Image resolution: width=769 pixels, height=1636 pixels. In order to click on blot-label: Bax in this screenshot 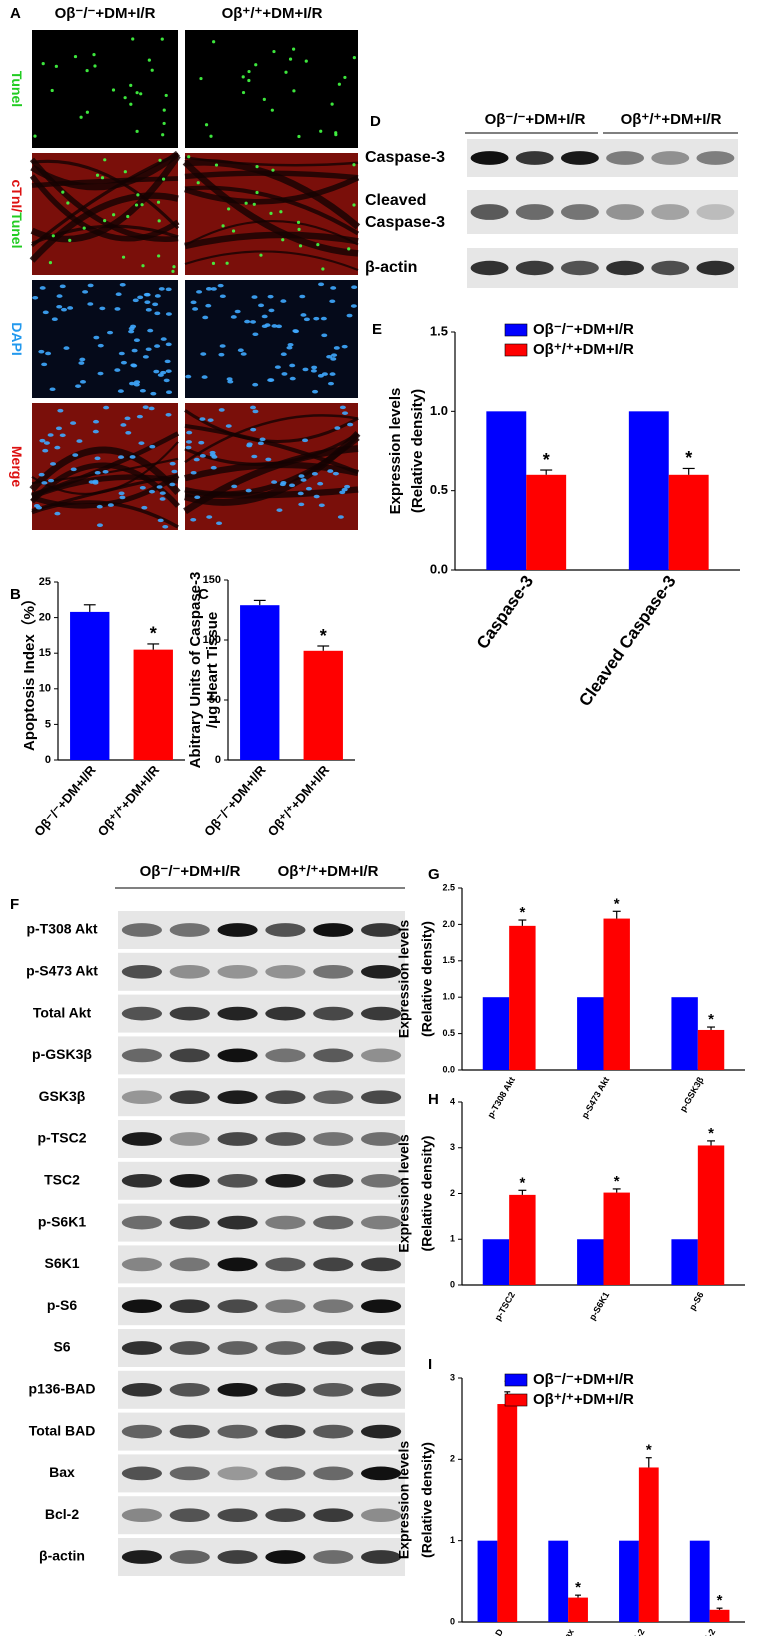, I will do `click(62, 1472)`.